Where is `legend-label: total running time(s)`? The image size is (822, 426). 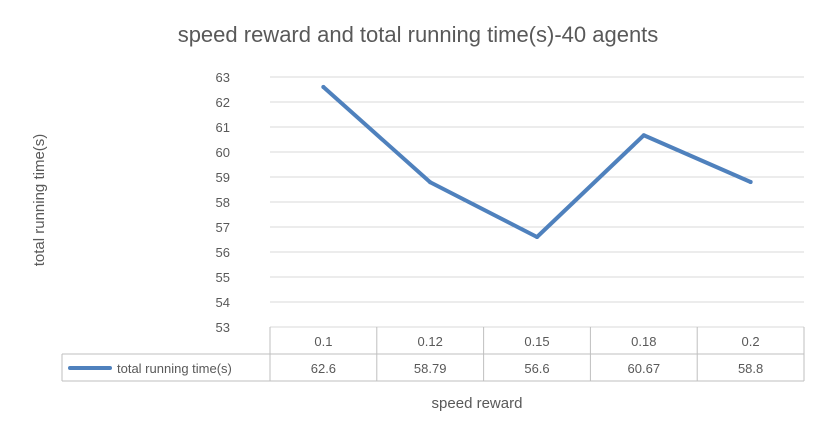 legend-label: total running time(s) is located at coordinates (174, 368).